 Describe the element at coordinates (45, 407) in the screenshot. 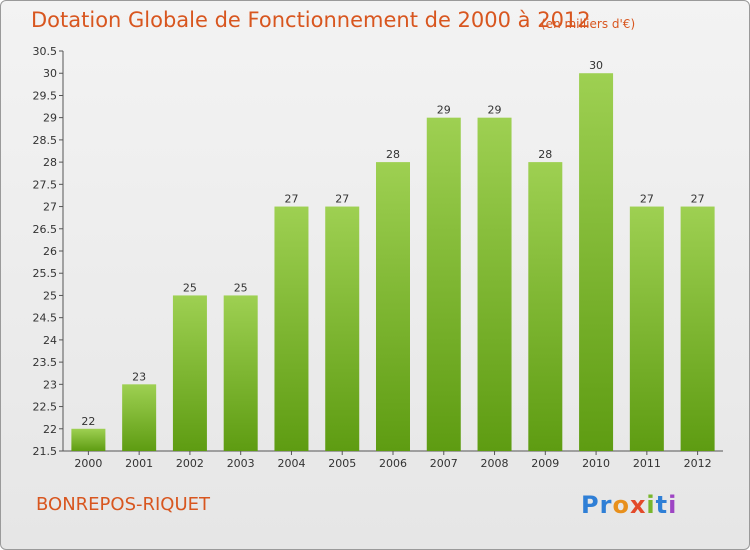

I see `y-tick-label: 22.5` at that location.